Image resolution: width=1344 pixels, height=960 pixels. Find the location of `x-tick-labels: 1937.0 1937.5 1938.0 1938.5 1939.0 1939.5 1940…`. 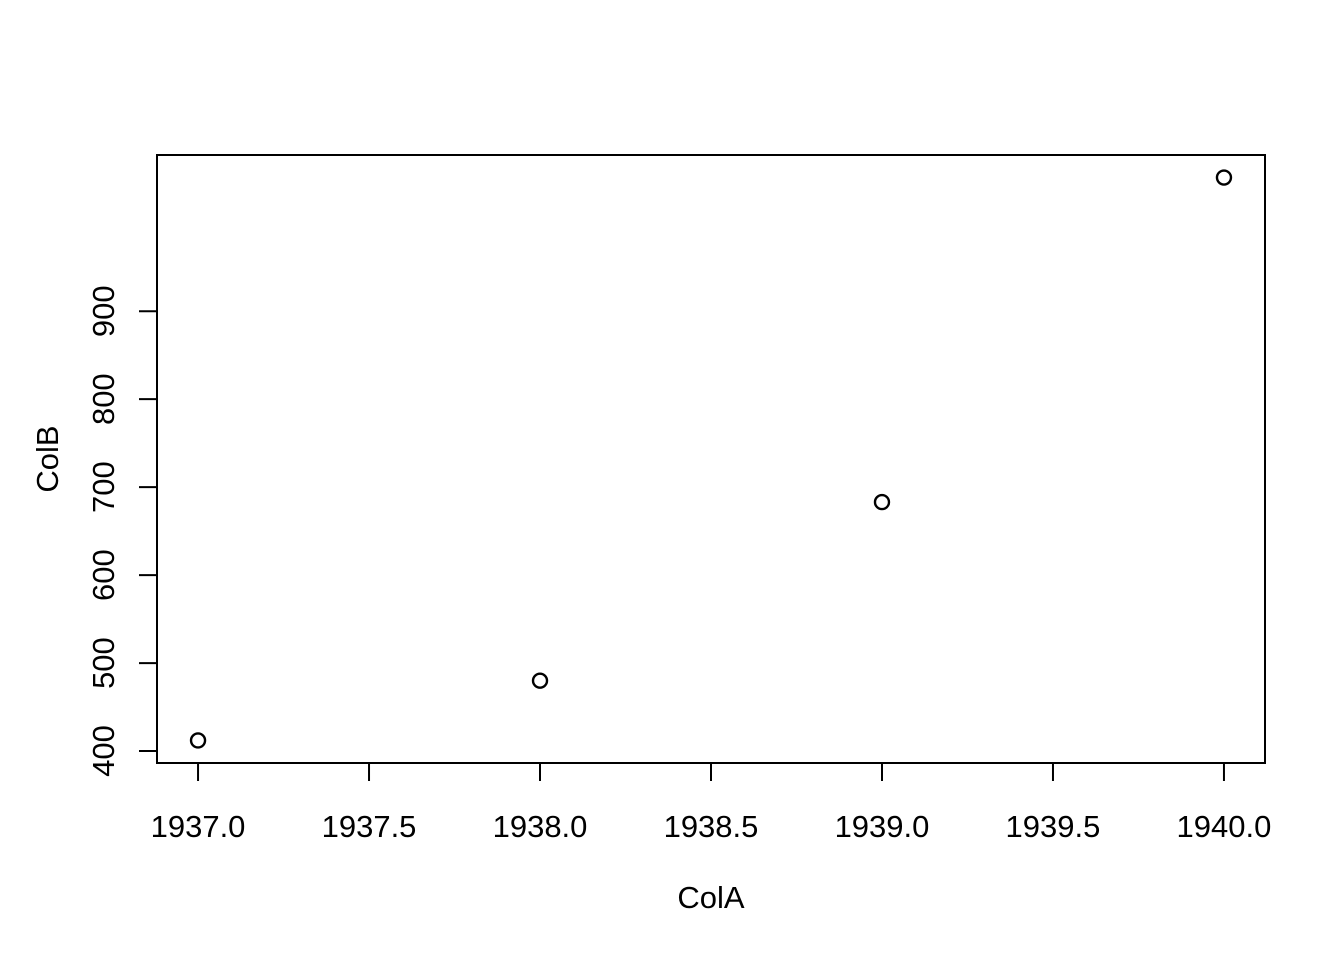

x-tick-labels: 1937.0 1937.5 1938.0 1938.5 1939.0 1939.5 1940… is located at coordinates (711, 826).